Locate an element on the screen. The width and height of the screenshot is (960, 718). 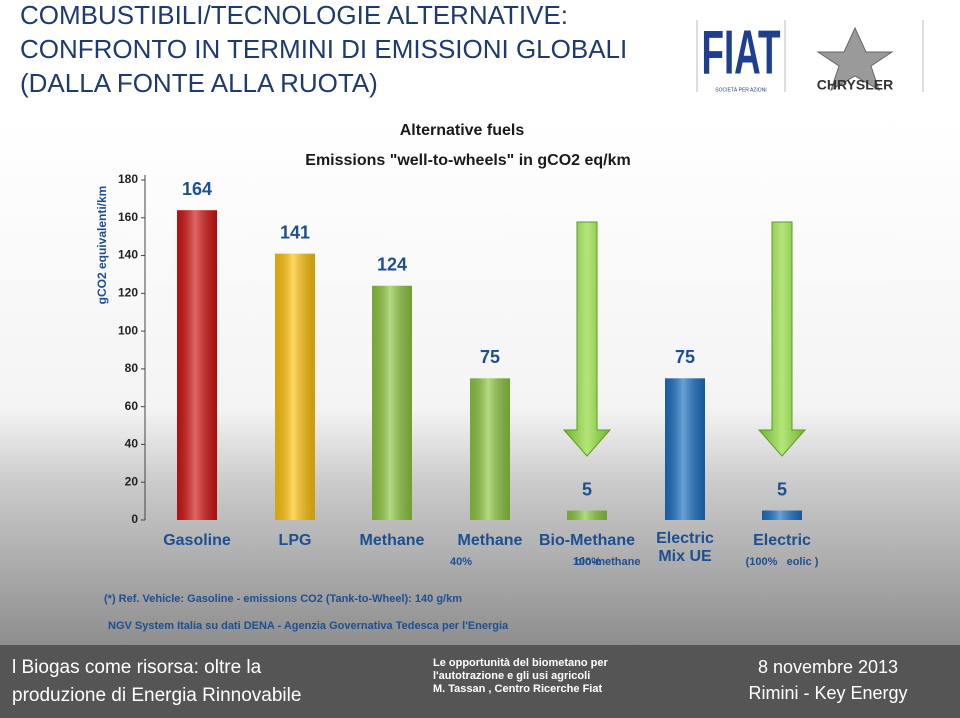
y-tick-label: 20 is located at coordinates (132, 481).